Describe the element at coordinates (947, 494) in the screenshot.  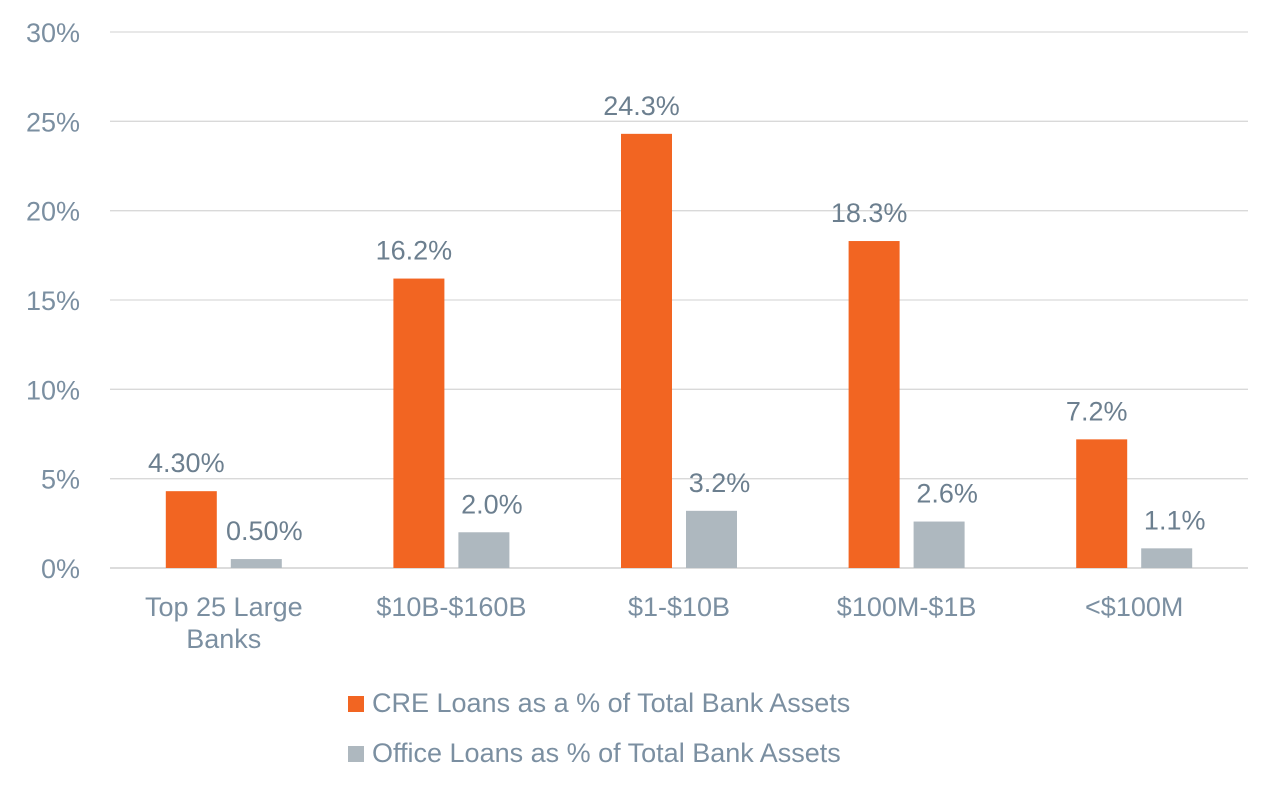
I see `data-label-office: 2.6%` at that location.